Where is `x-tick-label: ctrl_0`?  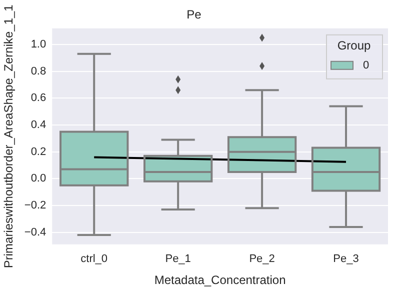 x-tick-label: ctrl_0 is located at coordinates (94, 259).